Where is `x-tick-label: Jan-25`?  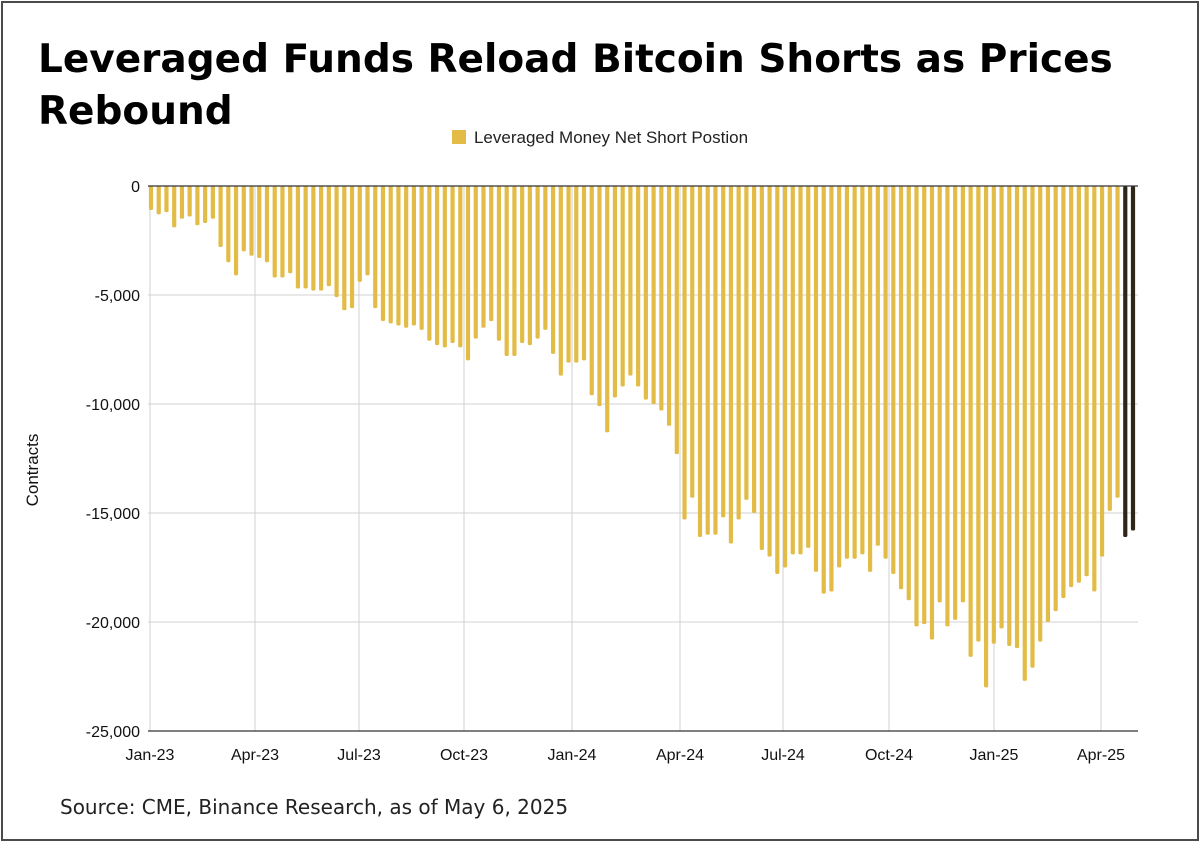 x-tick-label: Jan-25 is located at coordinates (994, 755).